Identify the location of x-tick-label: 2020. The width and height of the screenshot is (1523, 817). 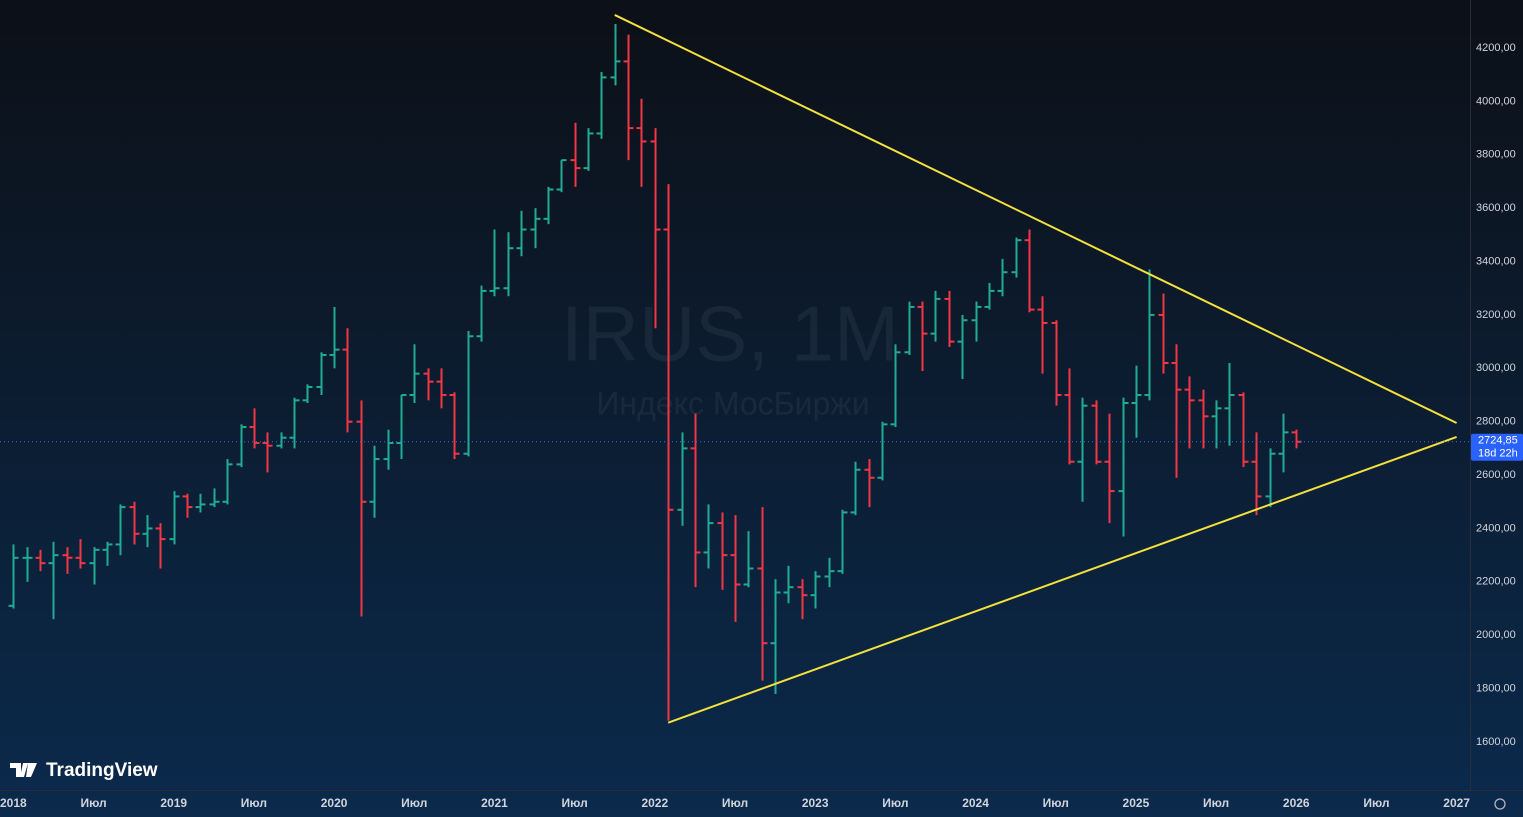
(334, 803).